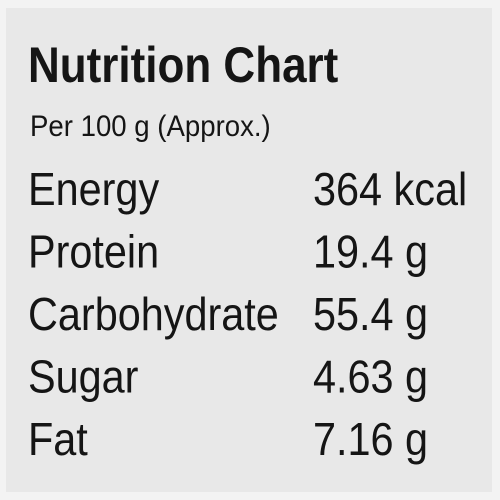 This screenshot has width=500, height=500. I want to click on subtitle: Per 100 g (Approx.), so click(150, 126).